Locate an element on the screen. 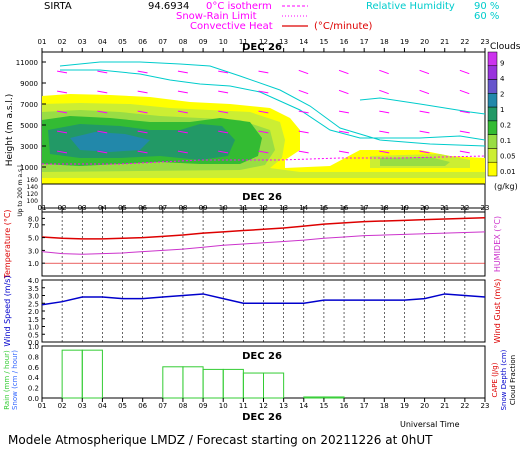 The image size is (528, 454). hour-label: 12 is located at coordinates (263, 42).